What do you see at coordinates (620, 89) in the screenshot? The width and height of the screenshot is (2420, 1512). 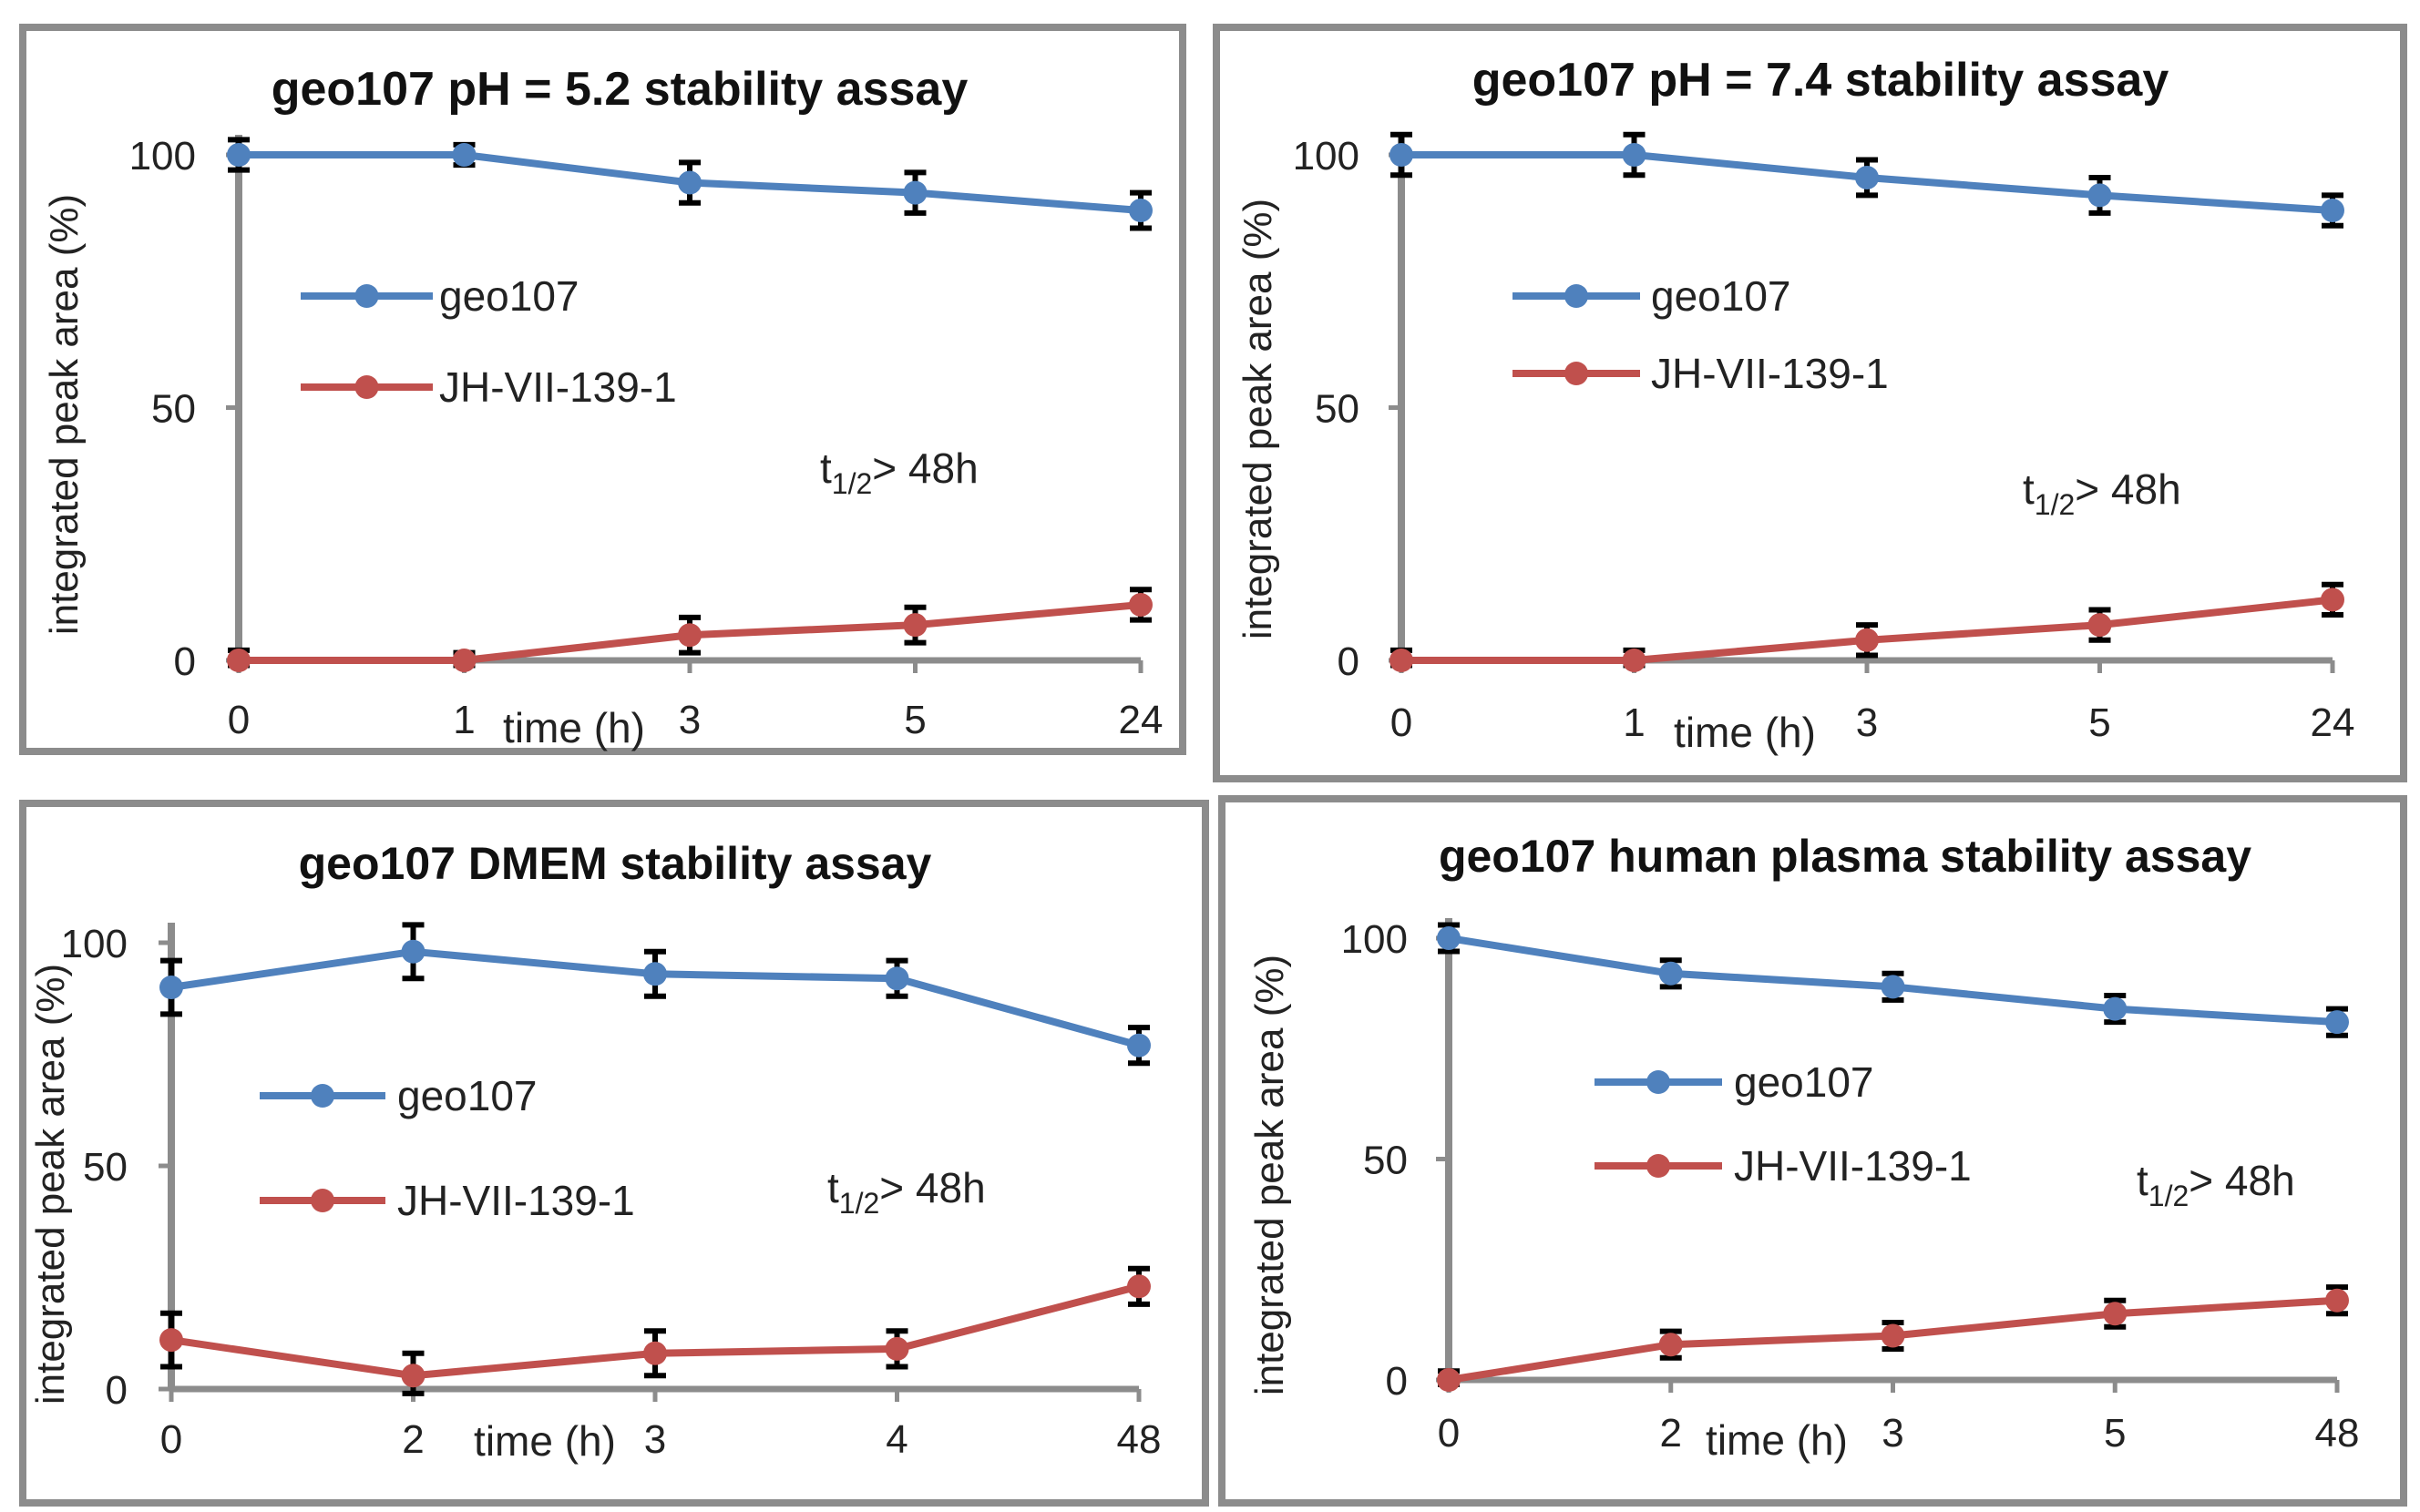 I see `chart-title: geo107 pH = 5.2 stability assay` at bounding box center [620, 89].